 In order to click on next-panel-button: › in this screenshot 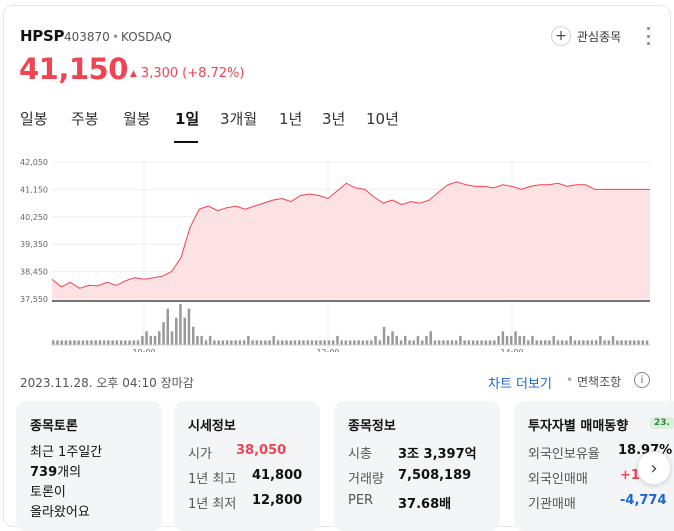, I will do `click(654, 468)`.